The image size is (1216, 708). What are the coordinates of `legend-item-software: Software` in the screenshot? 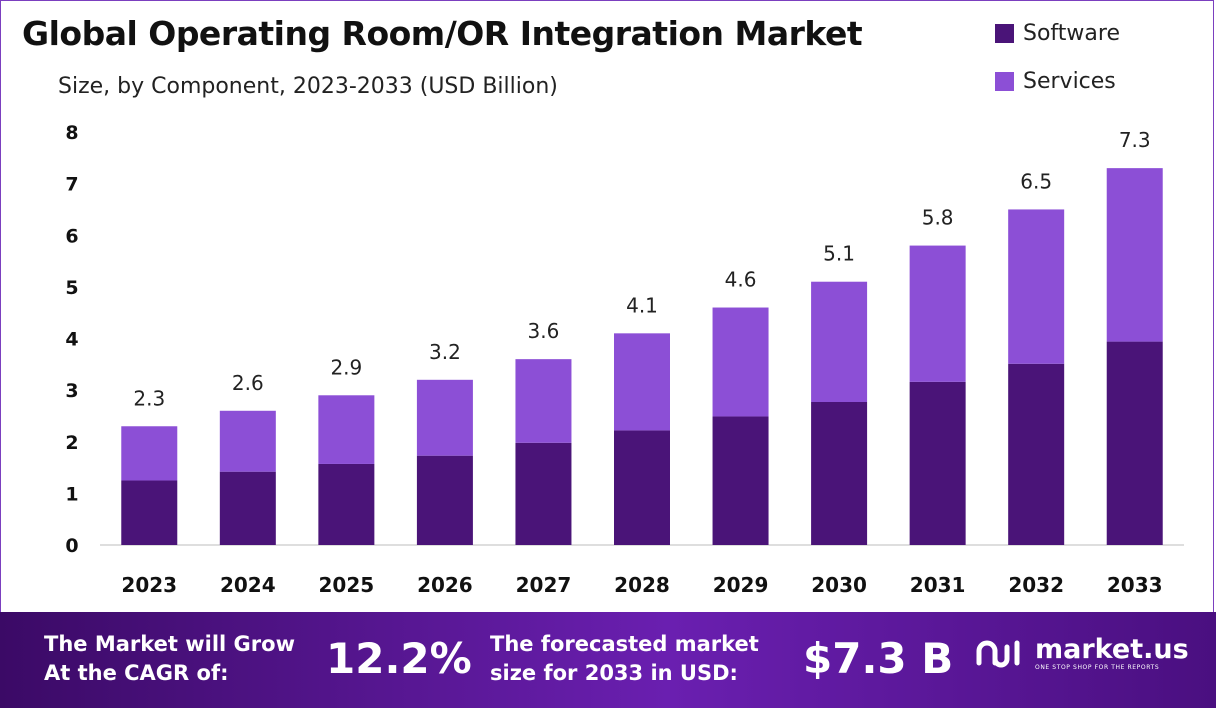 It's located at (1057, 33).